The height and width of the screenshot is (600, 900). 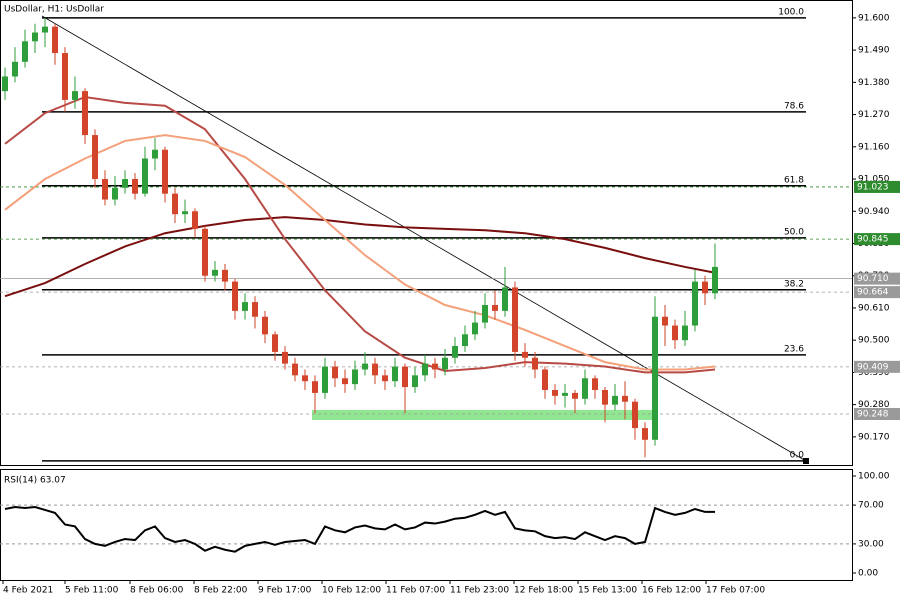 What do you see at coordinates (351, 591) in the screenshot?
I see `x-tick-label: 10 Feb 12:00` at bounding box center [351, 591].